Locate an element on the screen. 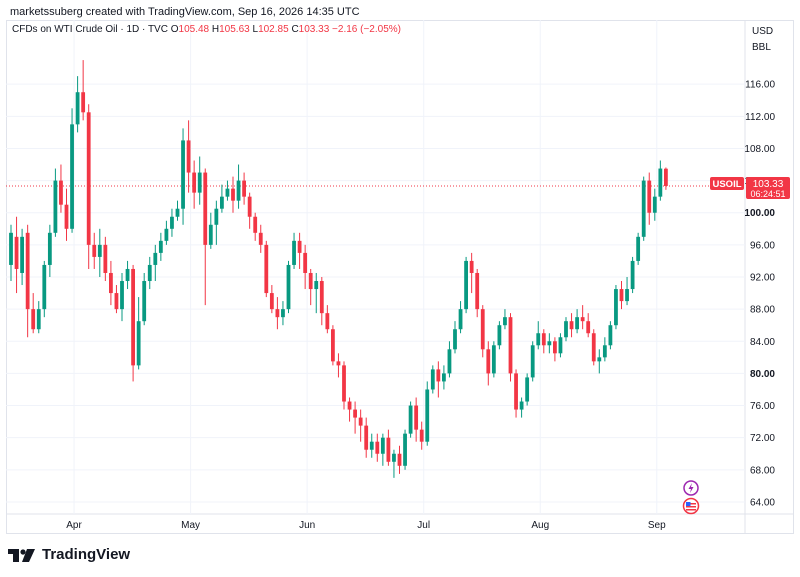  currency-unit-selector: USD BBL is located at coordinates (762, 40).